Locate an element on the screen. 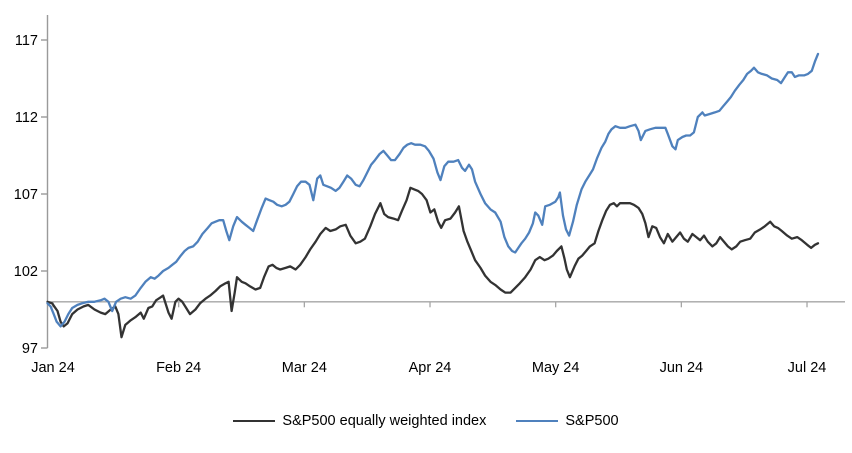 The image size is (852, 453). equal-weight-legend-label: S&P500 equally weighted index is located at coordinates (384, 421).